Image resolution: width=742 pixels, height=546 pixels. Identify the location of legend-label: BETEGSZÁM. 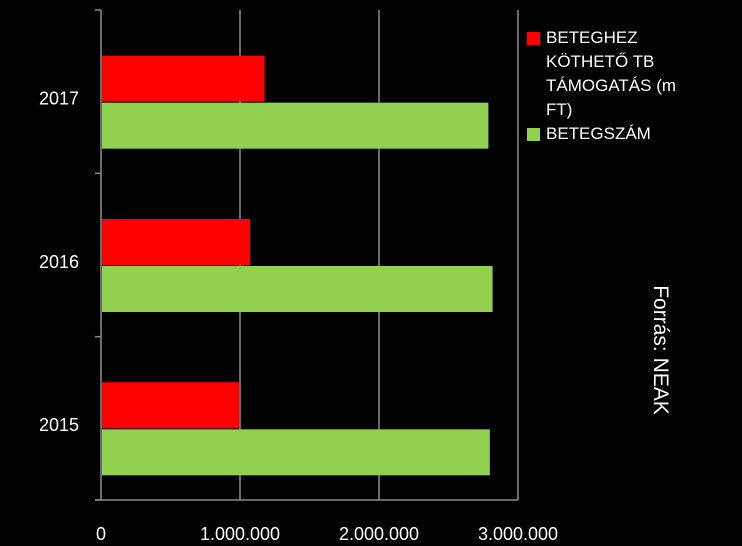
(598, 133).